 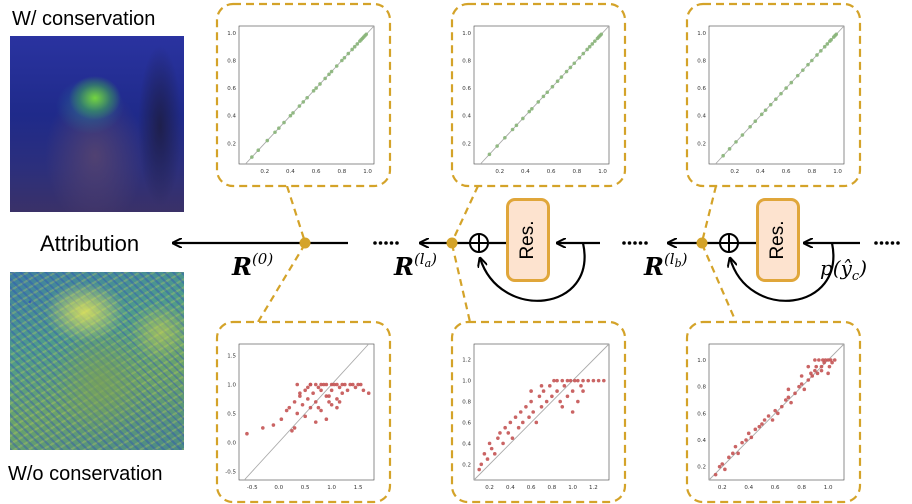 I want to click on heatmap-without-conservation, so click(x=97, y=361).